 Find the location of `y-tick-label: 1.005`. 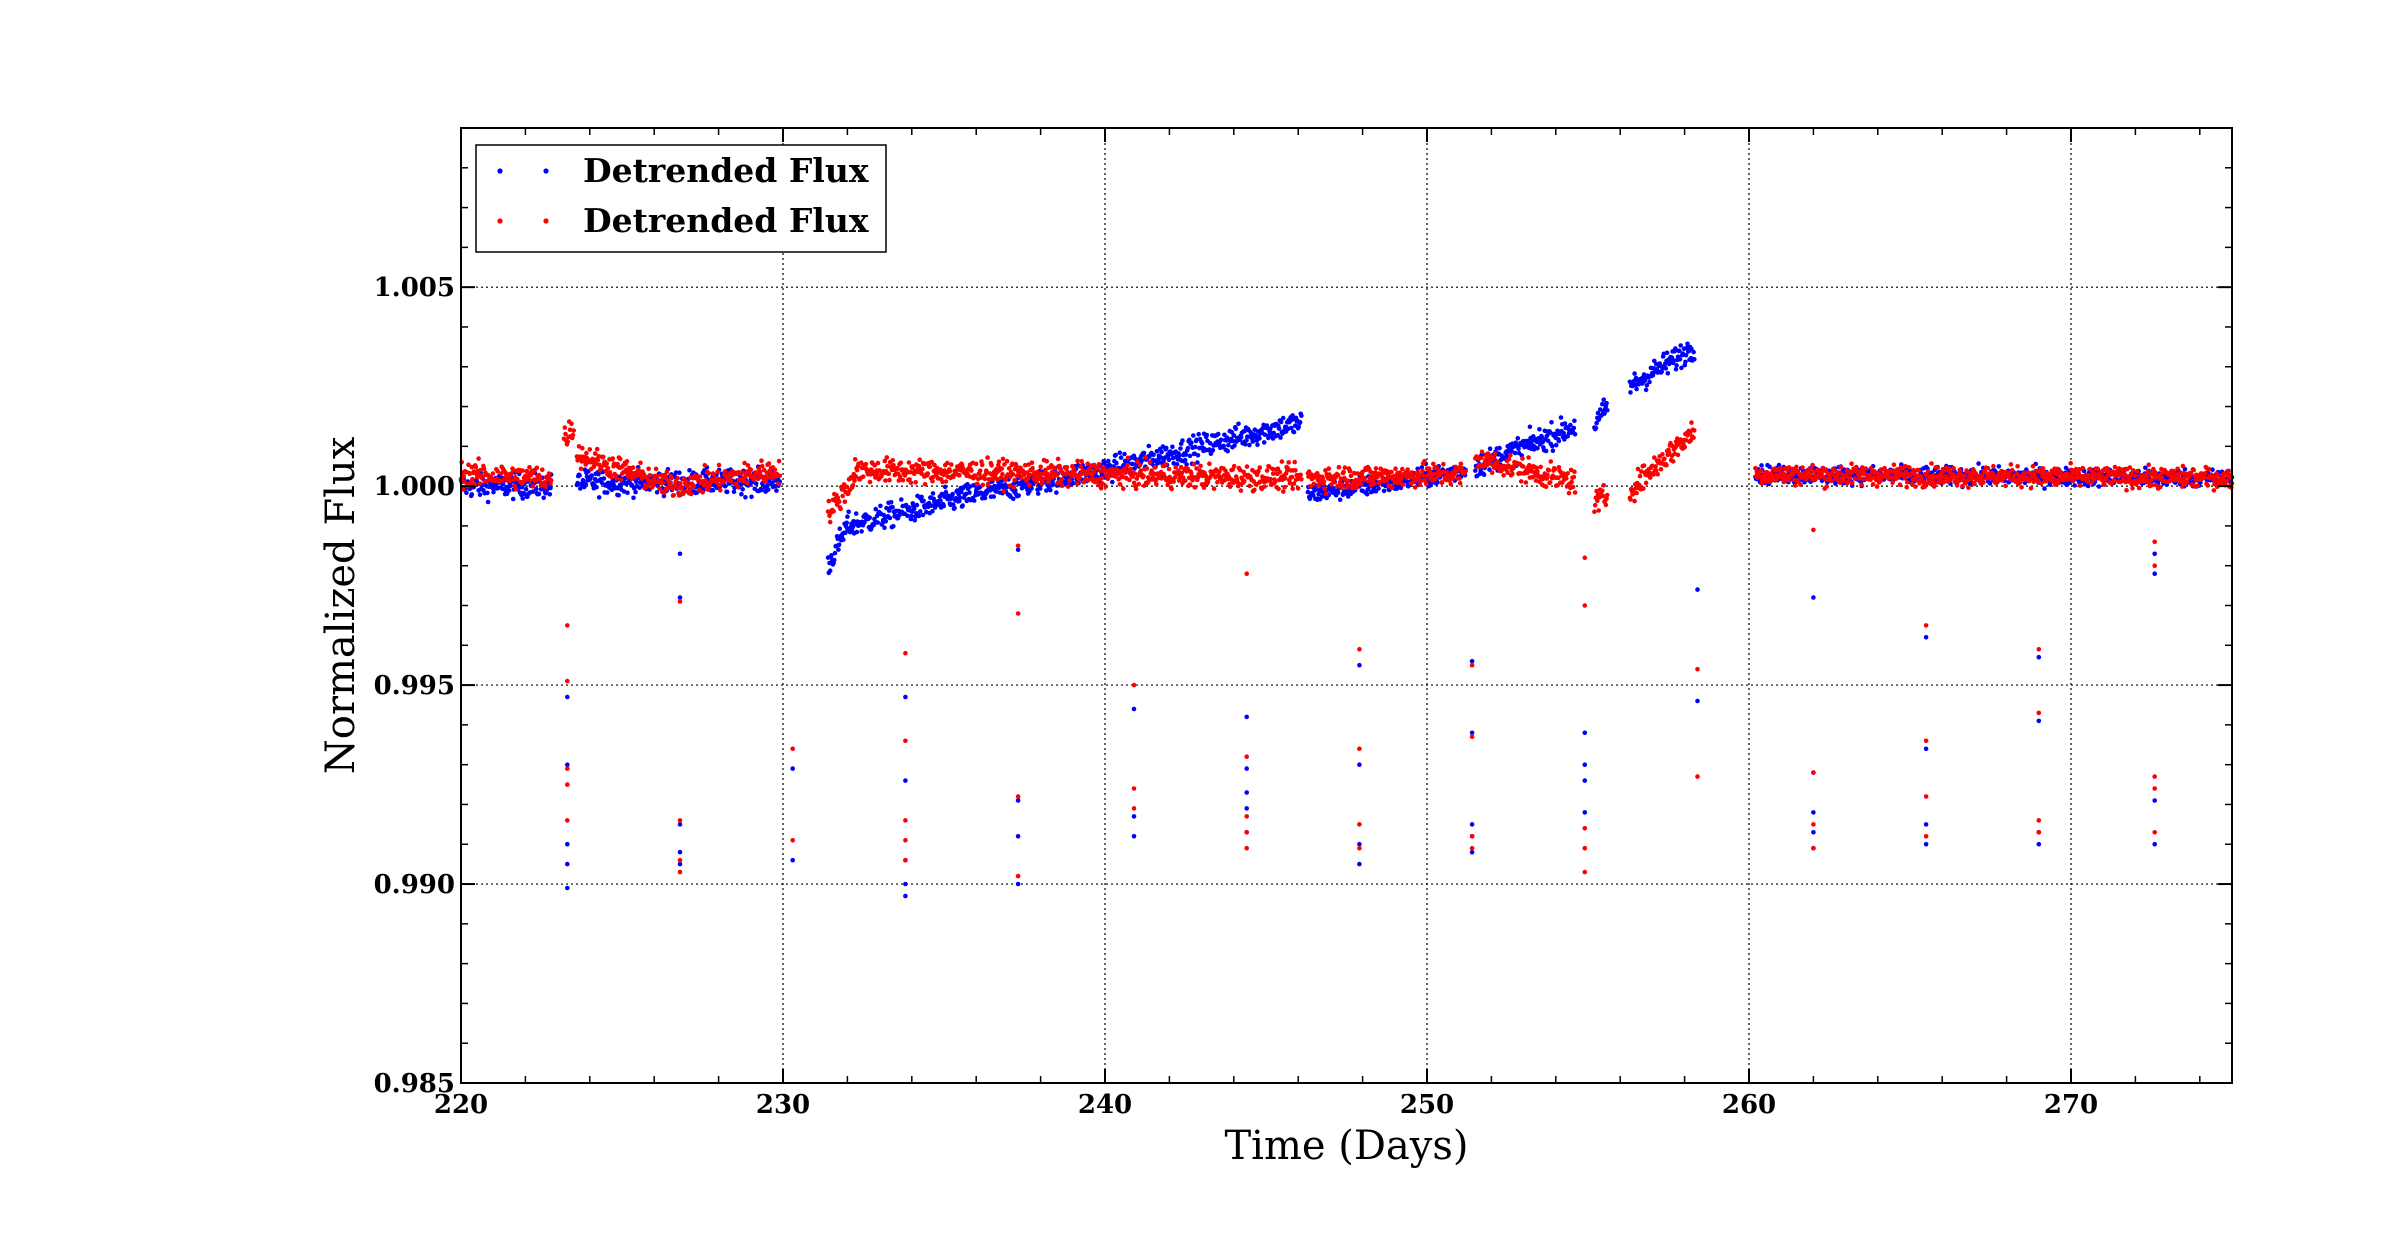

y-tick-label: 1.005 is located at coordinates (414, 288).